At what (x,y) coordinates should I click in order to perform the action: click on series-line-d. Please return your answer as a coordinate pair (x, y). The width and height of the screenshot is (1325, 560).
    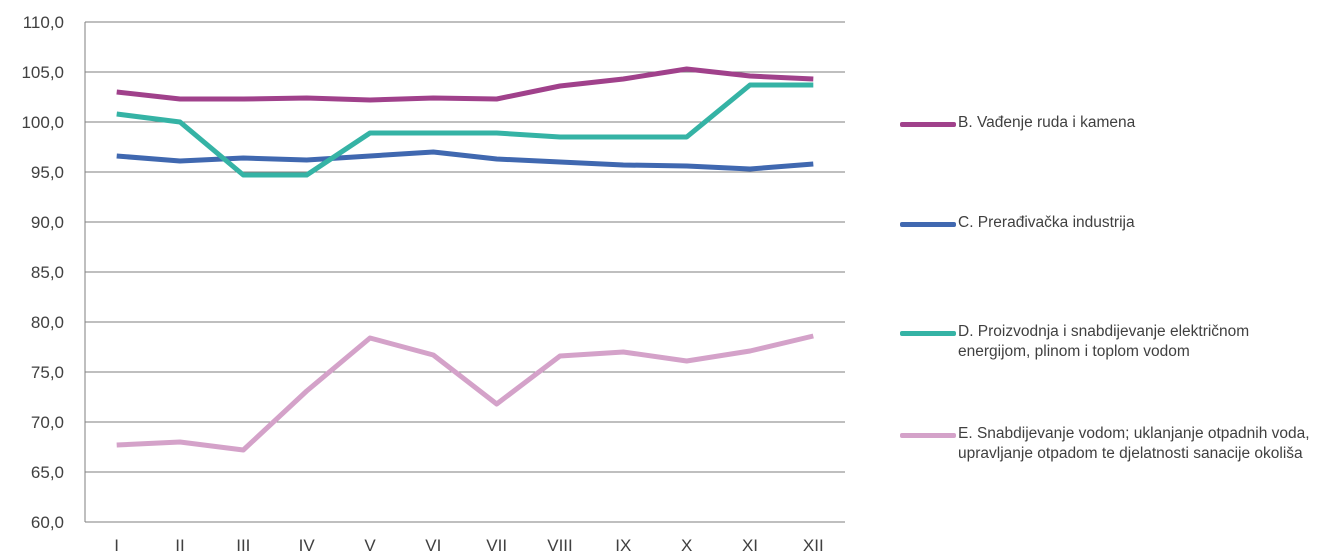
    Looking at the image, I should click on (465, 130).